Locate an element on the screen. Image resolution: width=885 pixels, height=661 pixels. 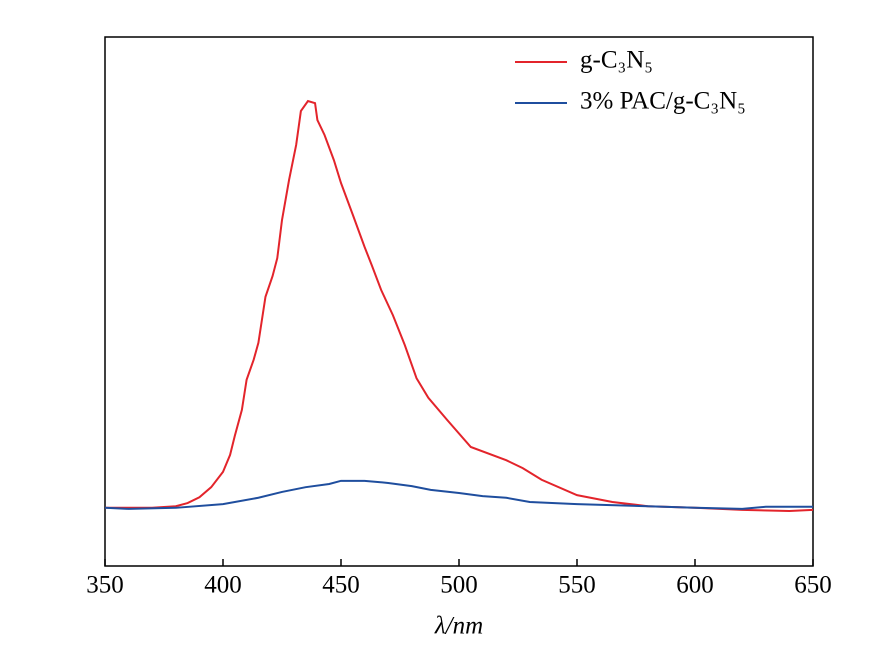
x-tick-label: 350 is located at coordinates (105, 585).